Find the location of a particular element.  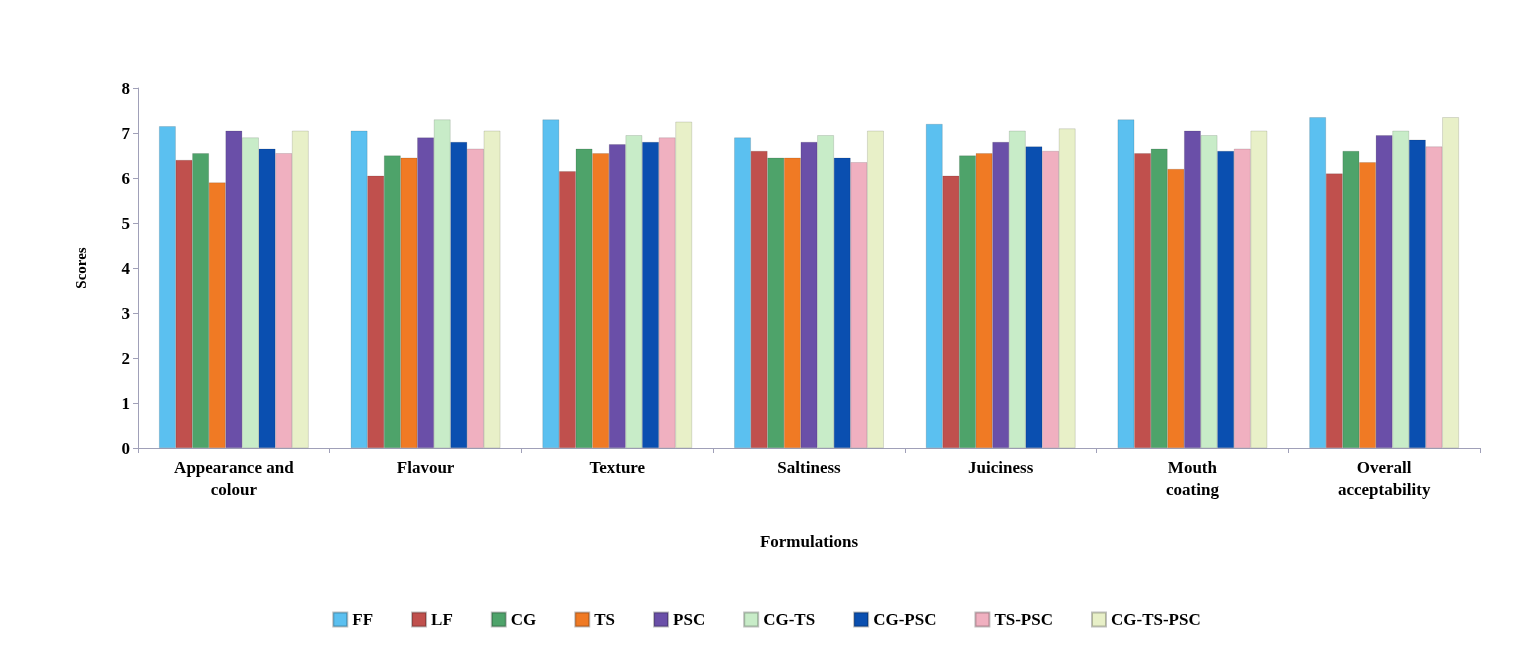

y-tick-label: 5 is located at coordinates (125, 223).